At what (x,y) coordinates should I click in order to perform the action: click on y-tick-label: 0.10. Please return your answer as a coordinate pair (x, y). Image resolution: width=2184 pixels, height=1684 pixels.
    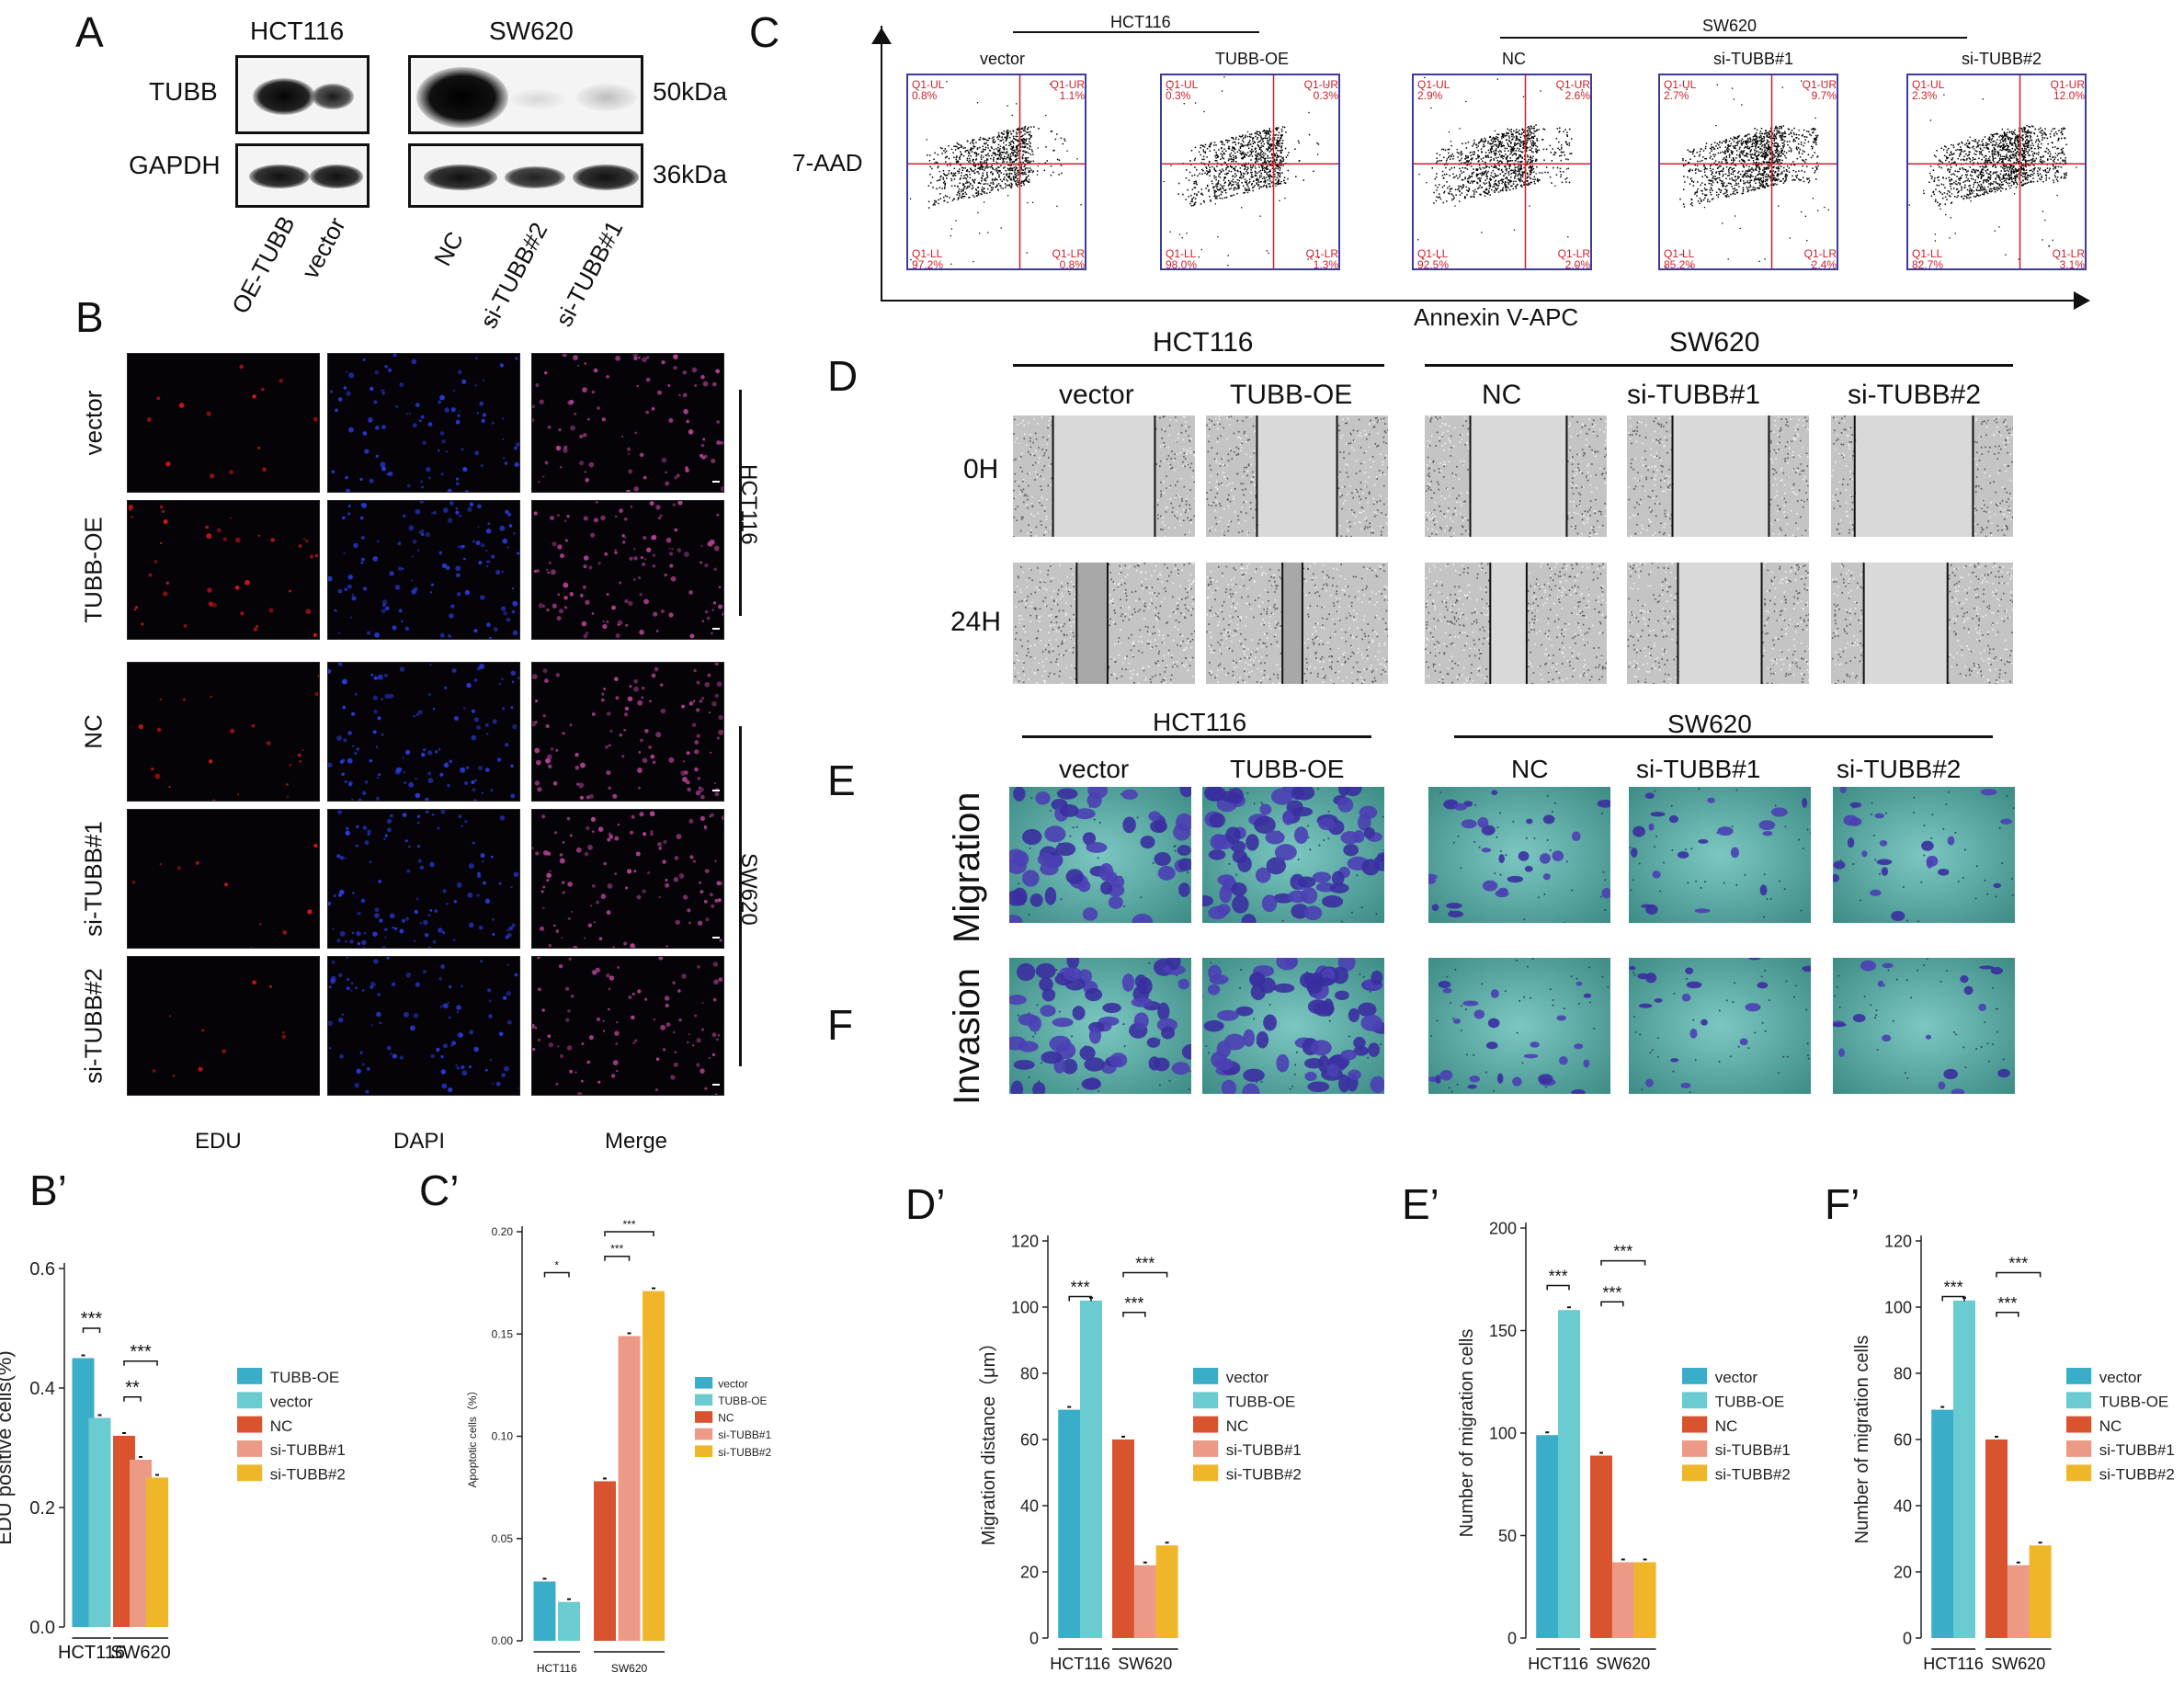
    Looking at the image, I should click on (503, 1437).